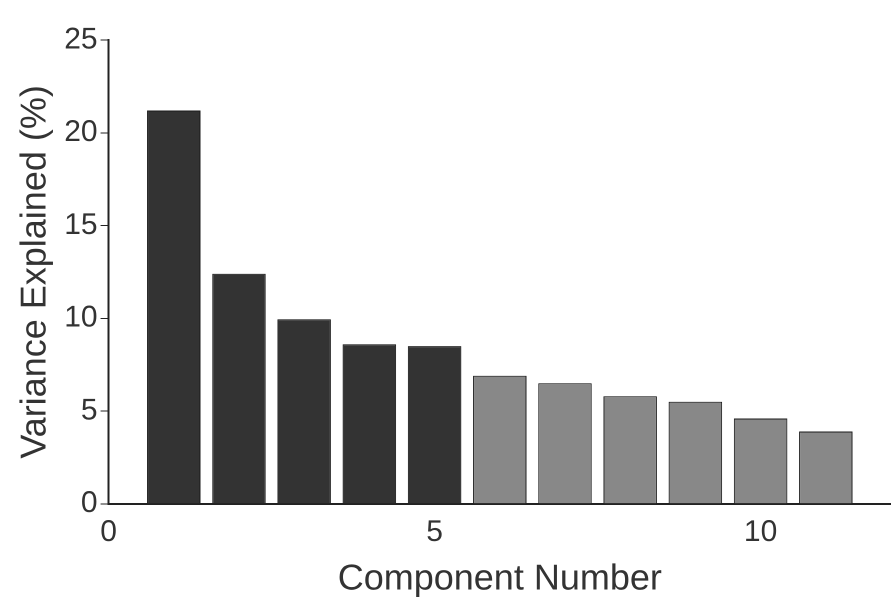 Image resolution: width=891 pixels, height=615 pixels. I want to click on y-tick-label: 10, so click(81, 317).